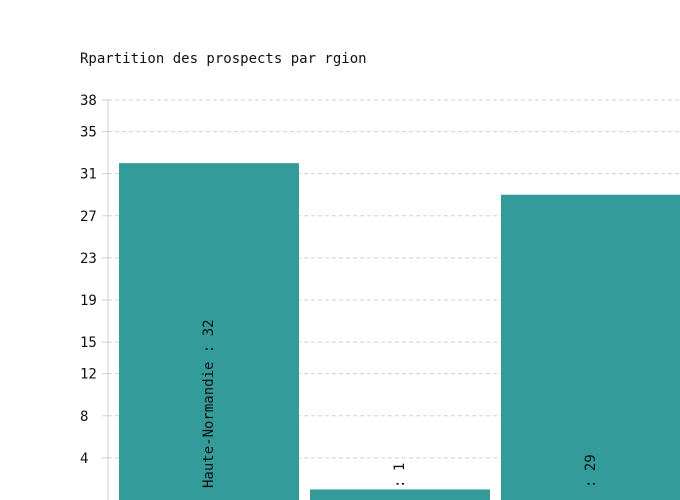 This screenshot has width=680, height=500. I want to click on bar-label: : 29, so click(591, 471).